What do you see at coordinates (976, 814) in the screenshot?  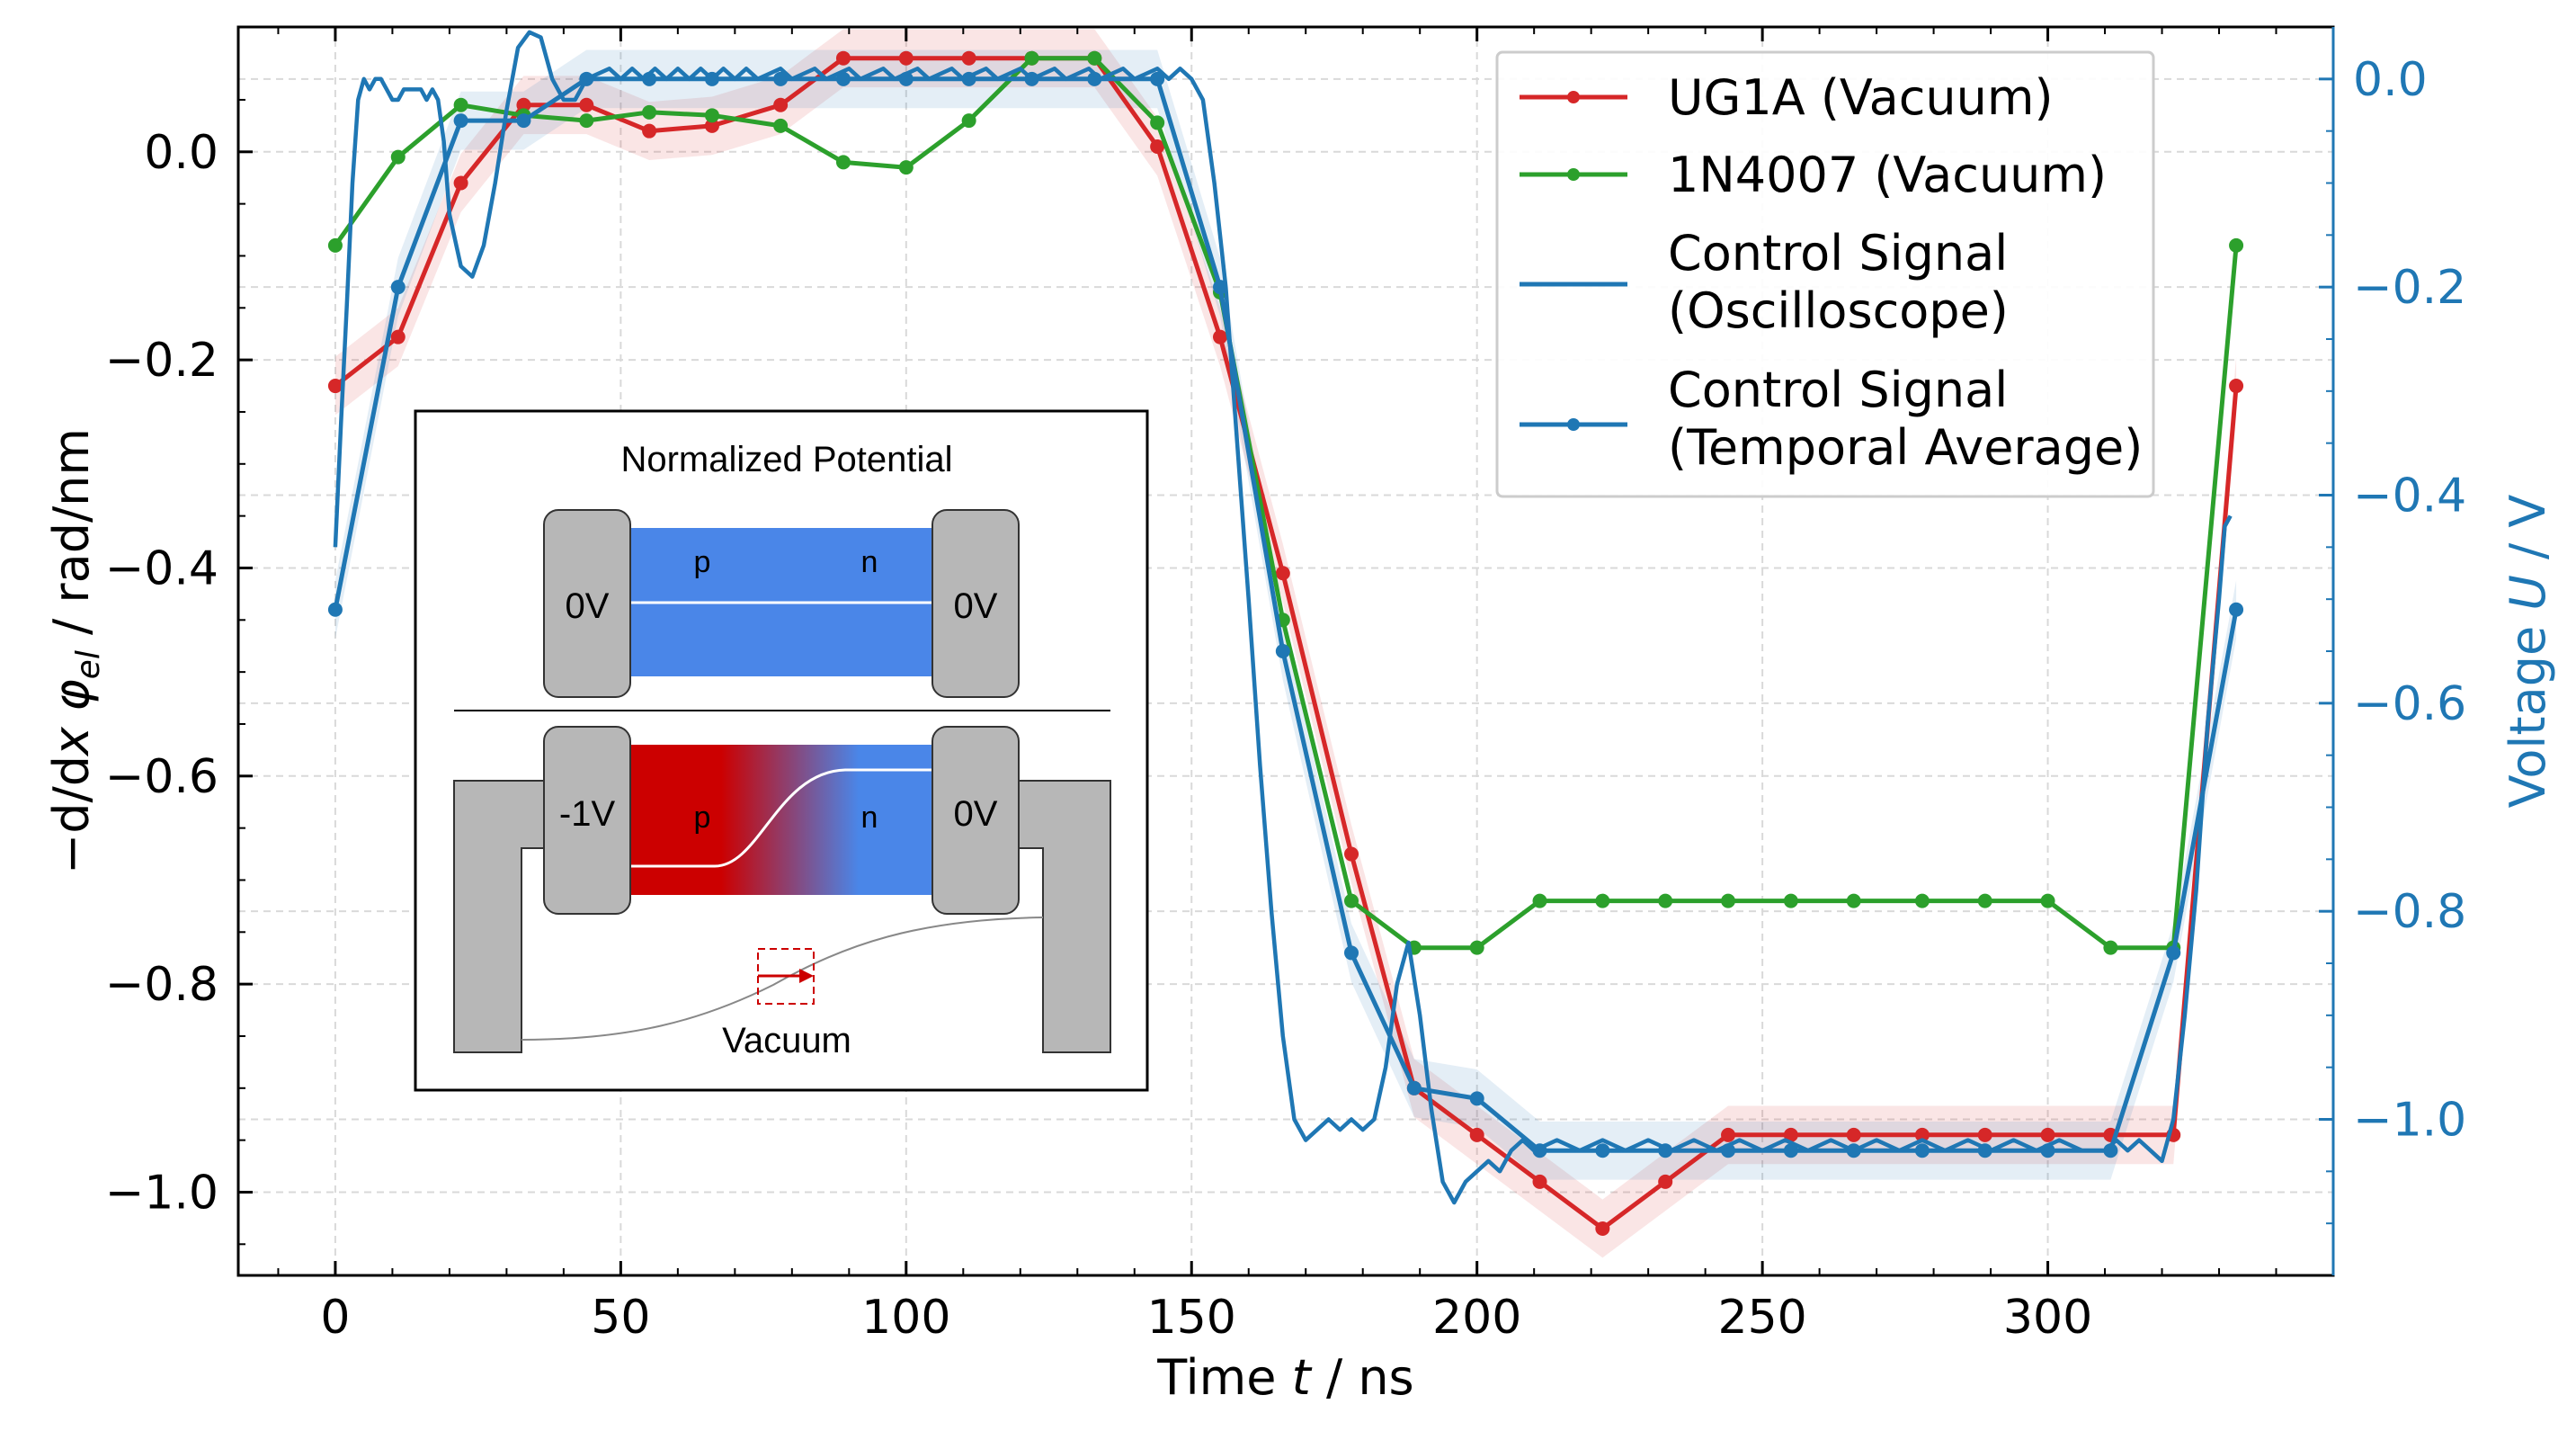 I see `bottom-right-terminal-label: 0V` at bounding box center [976, 814].